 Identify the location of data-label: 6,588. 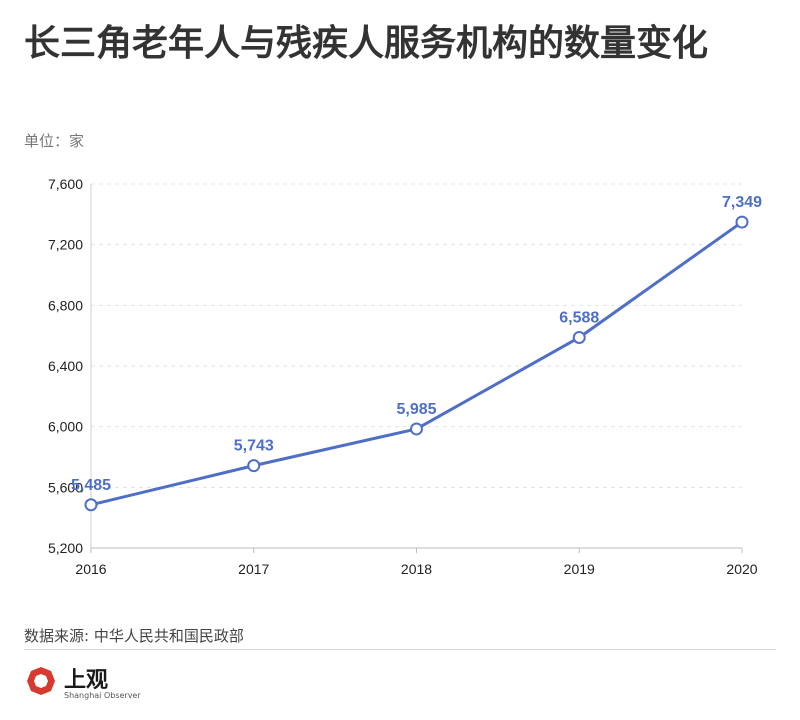
(579, 317).